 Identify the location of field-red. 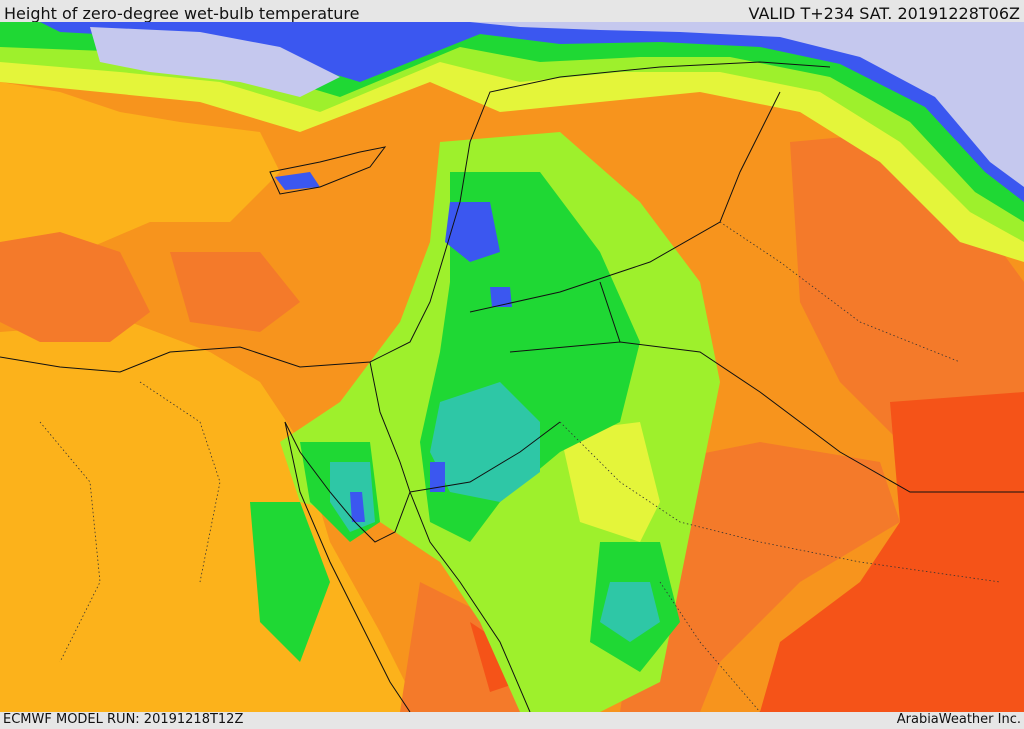
(892, 552).